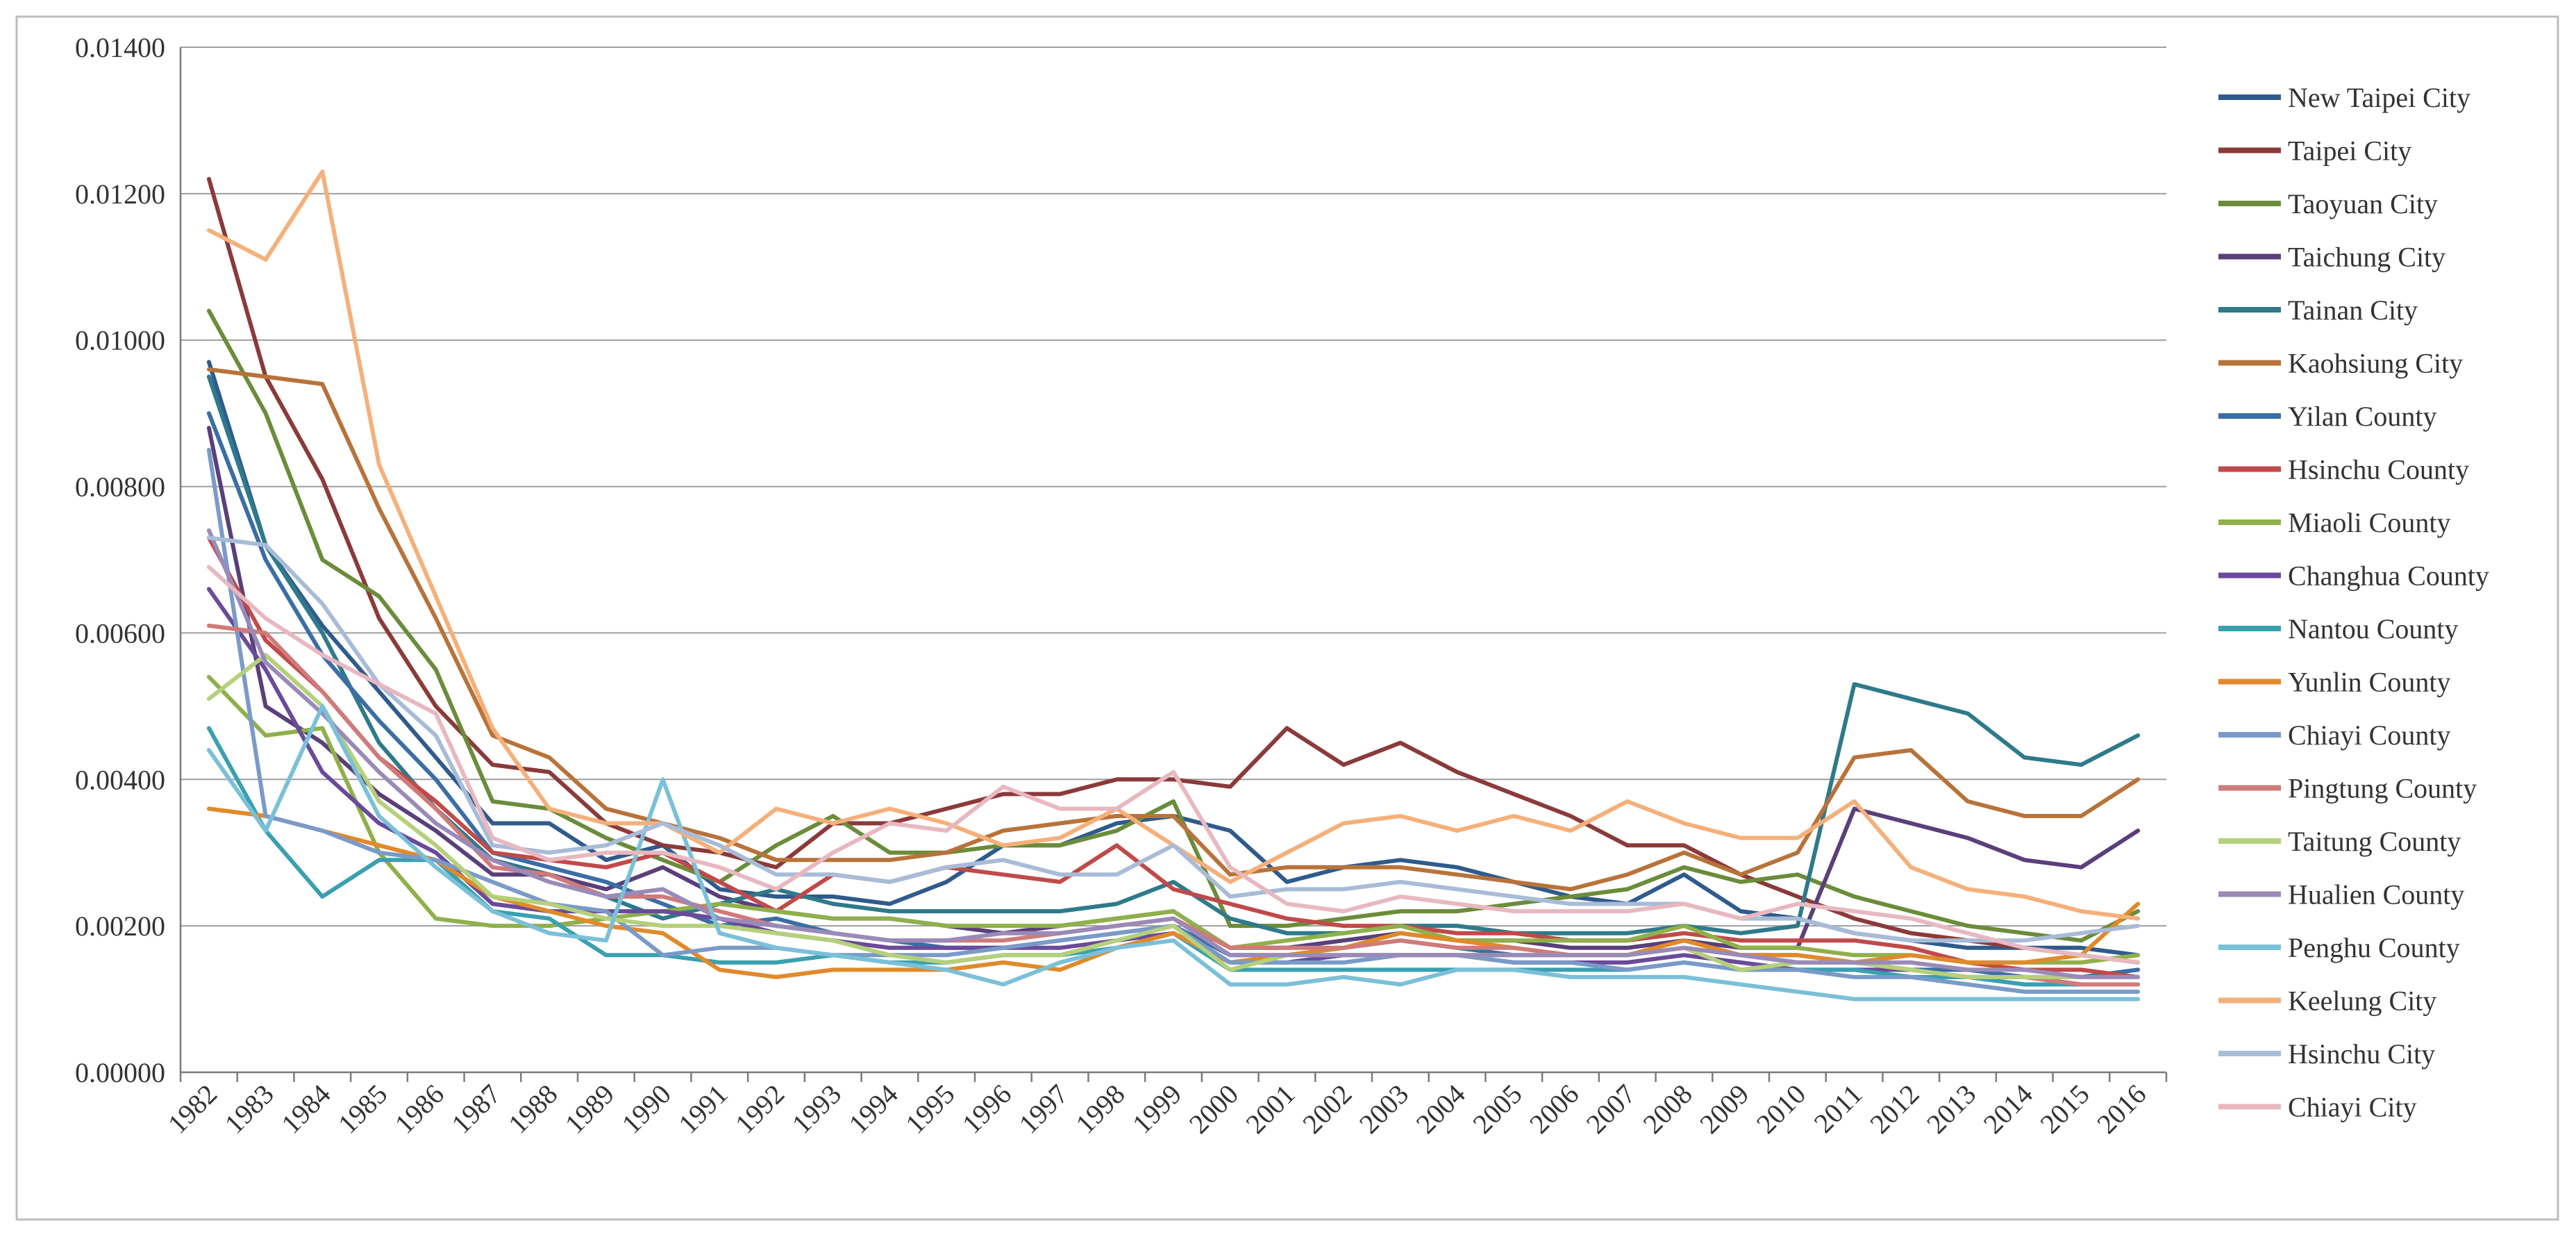  Describe the element at coordinates (2369, 735) in the screenshot. I see `legend-label: Chiayi County` at that location.